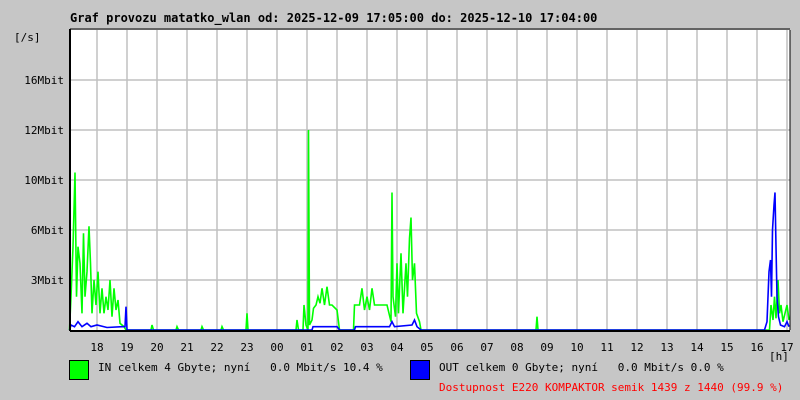  Describe the element at coordinates (156, 347) in the screenshot. I see `x-tick-label: 20` at that location.